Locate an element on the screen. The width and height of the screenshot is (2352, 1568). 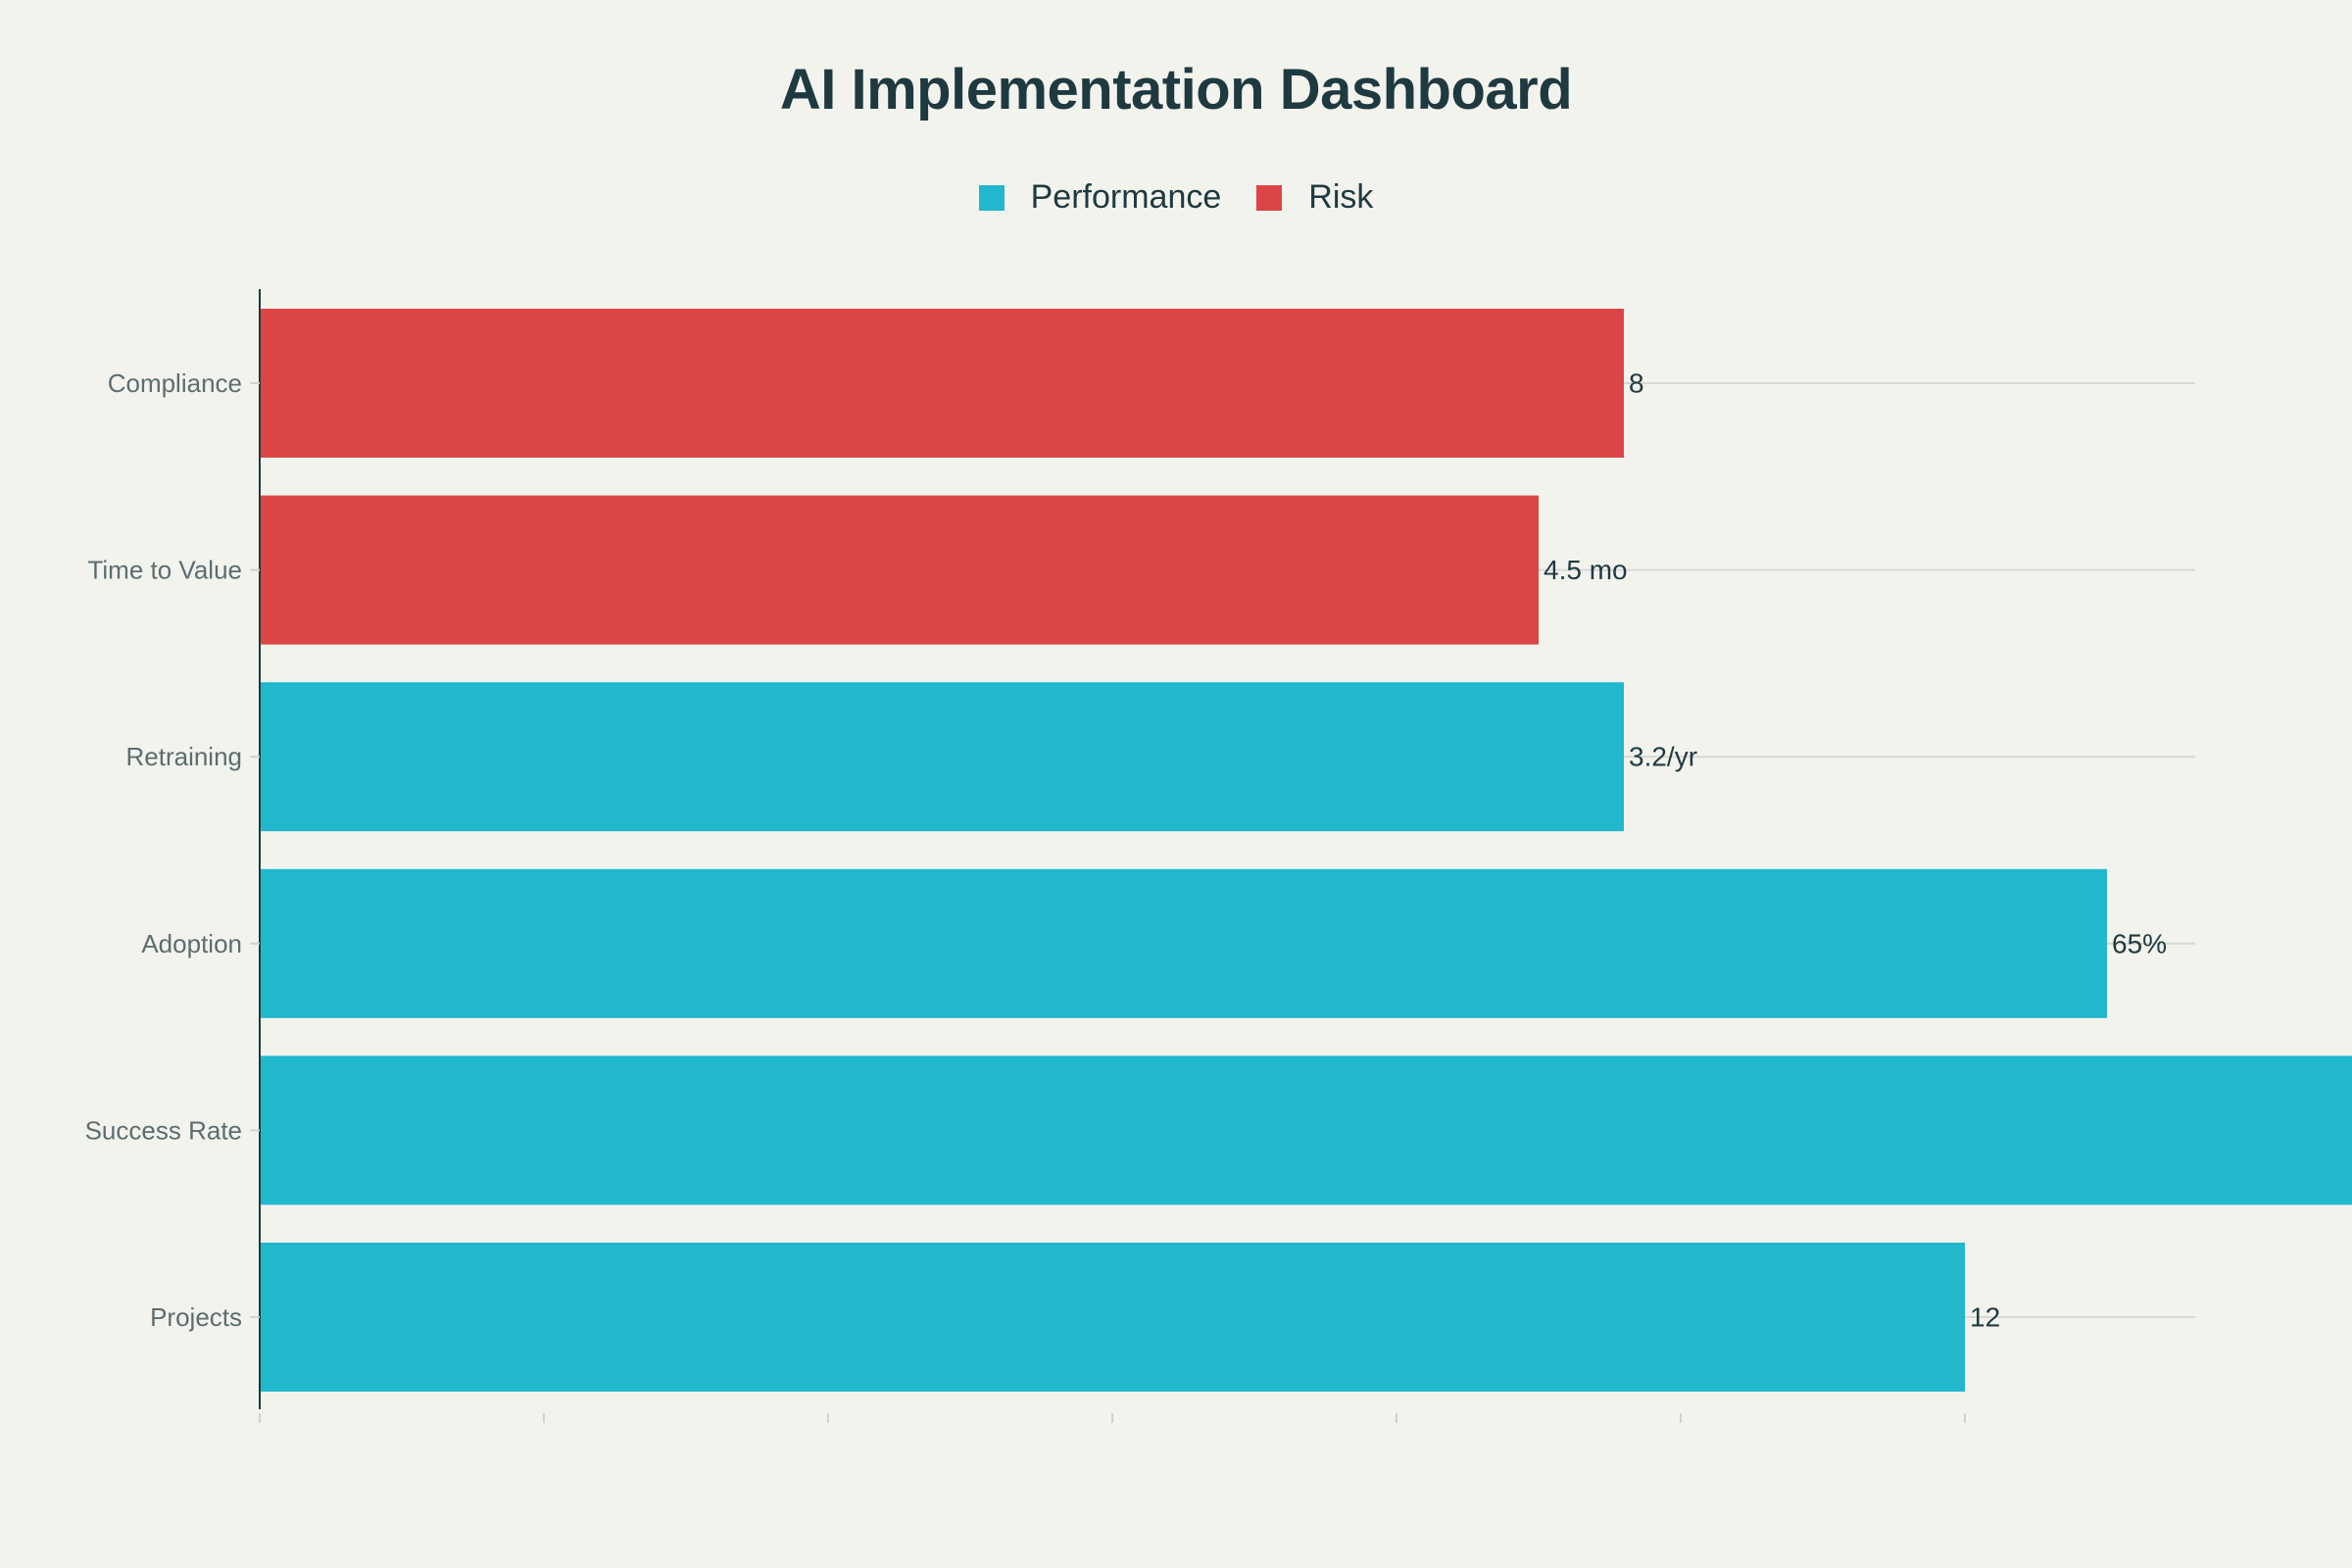
legend-swatch-performance is located at coordinates (991, 197).